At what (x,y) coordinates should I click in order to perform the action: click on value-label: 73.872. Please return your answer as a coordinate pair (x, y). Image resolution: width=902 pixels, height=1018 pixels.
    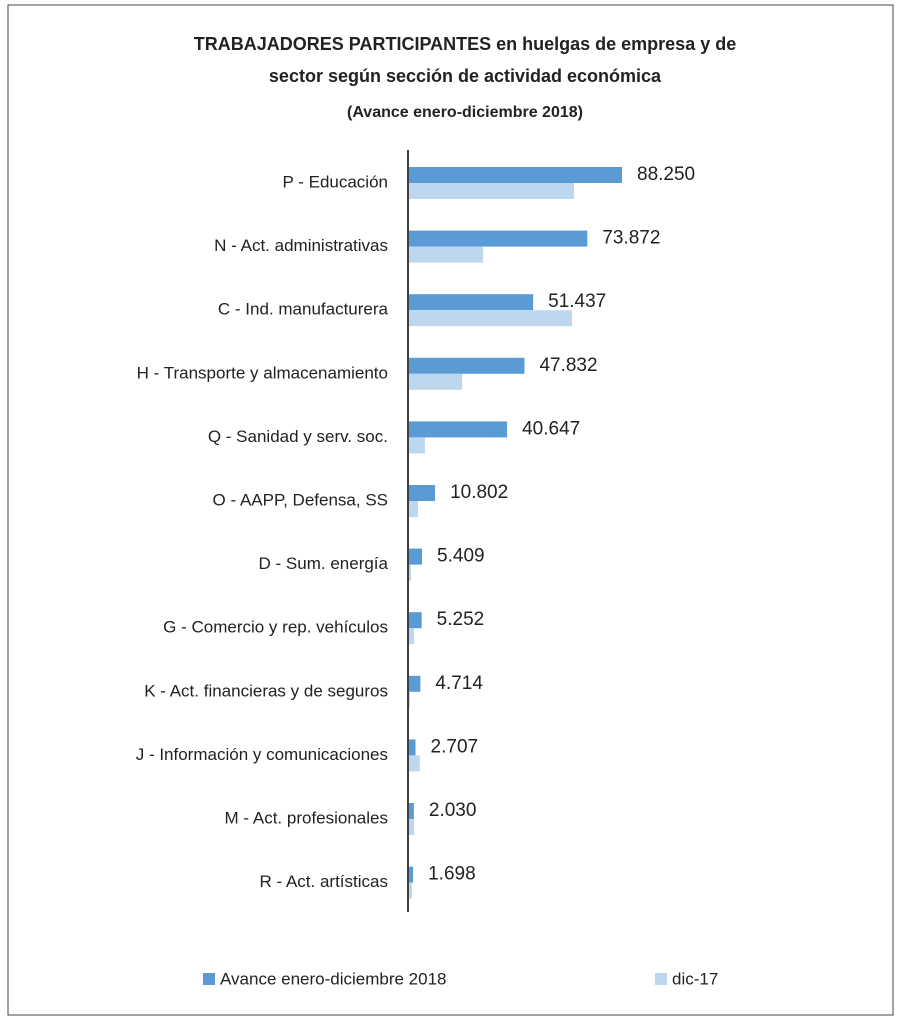
    Looking at the image, I should click on (631, 238).